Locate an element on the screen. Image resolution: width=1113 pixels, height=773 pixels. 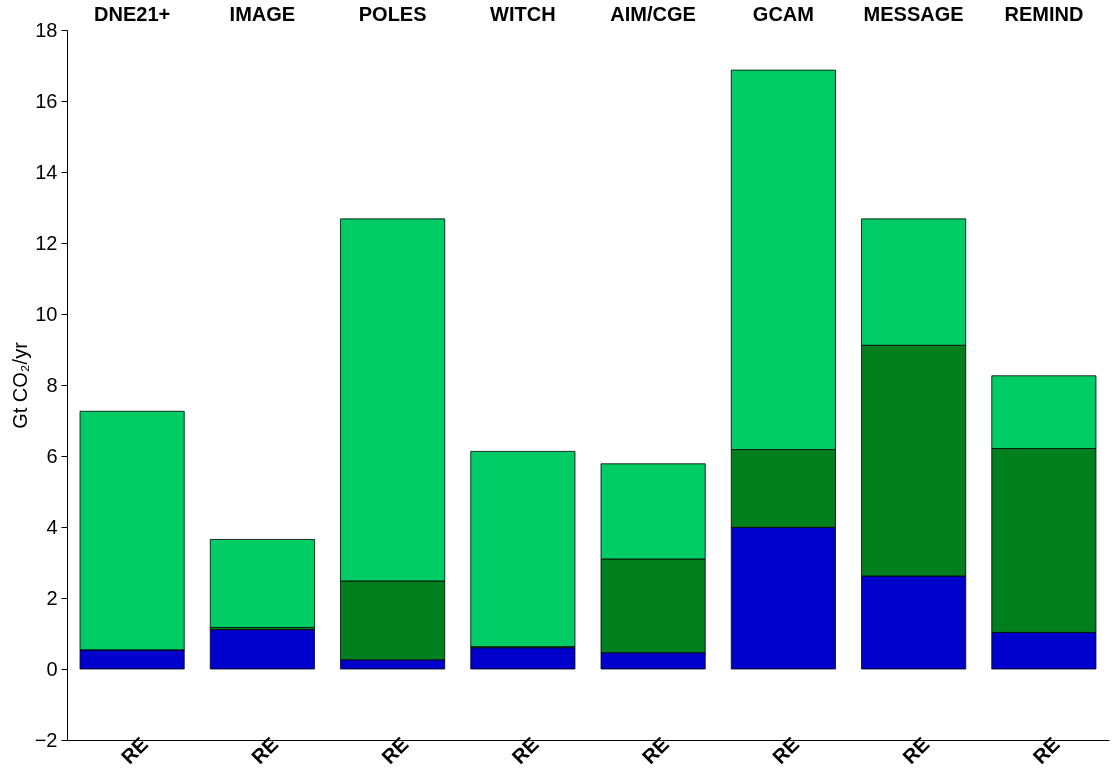
y-tick-label: 8 is located at coordinates (52, 384).